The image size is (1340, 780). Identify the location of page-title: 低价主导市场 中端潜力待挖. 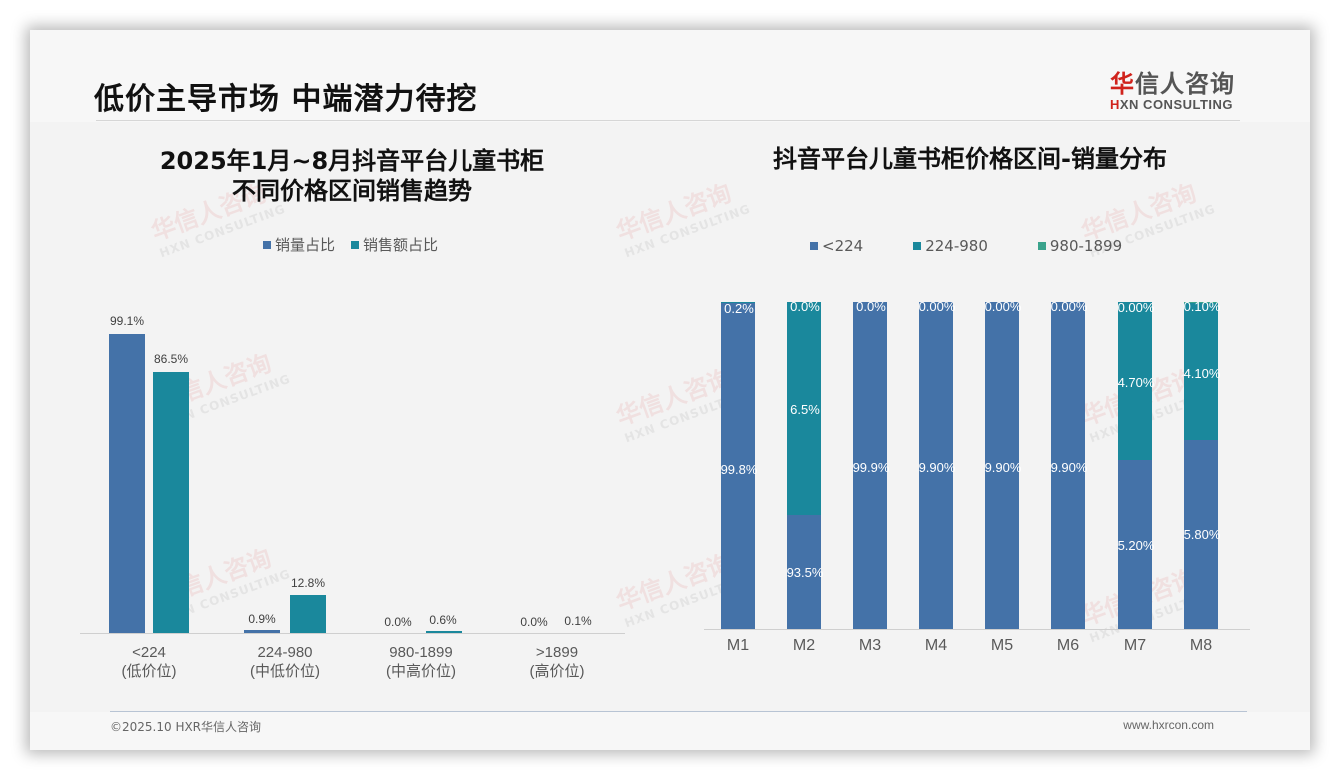
(286, 99).